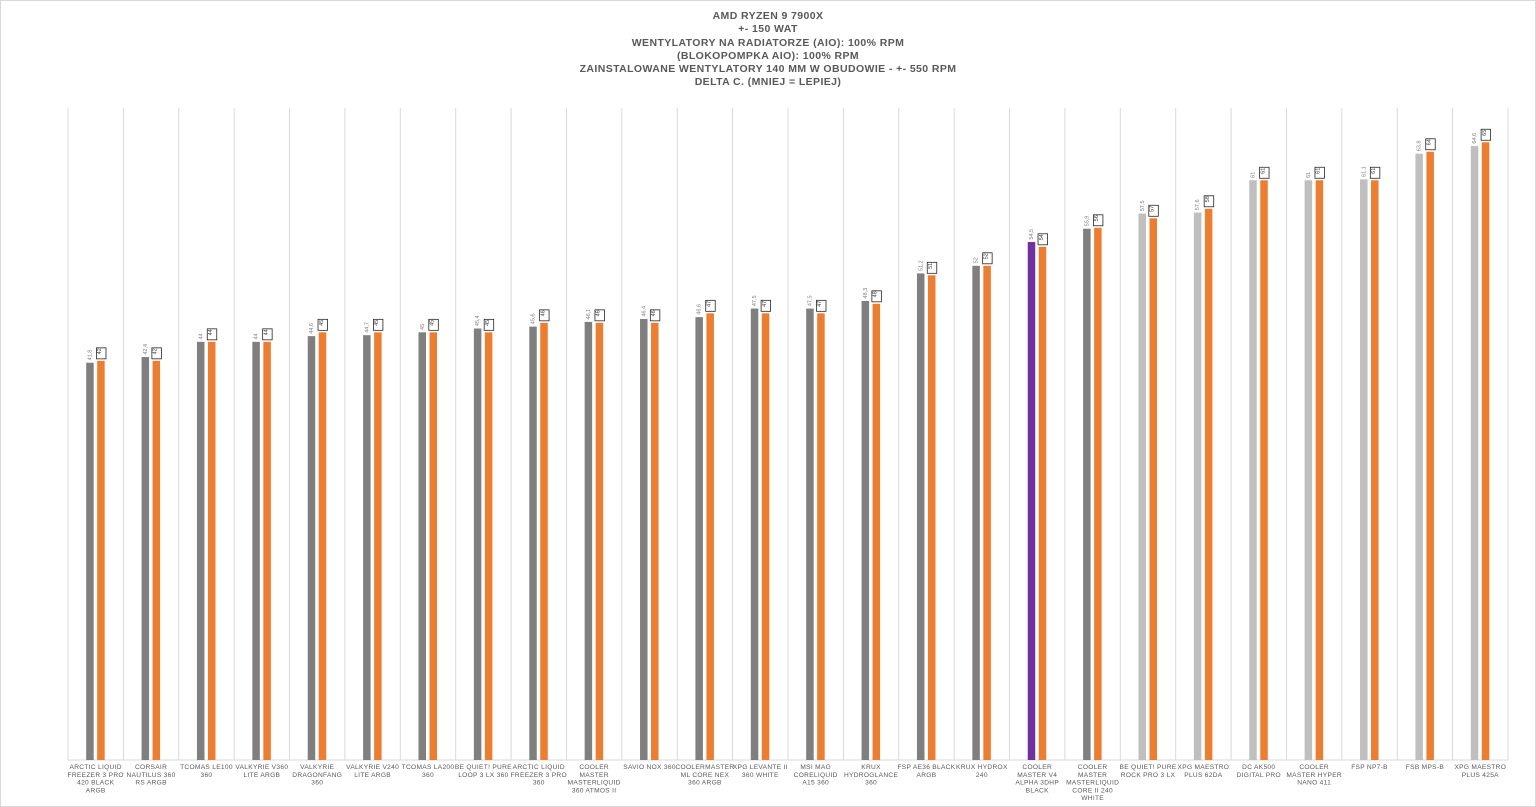  Describe the element at coordinates (816, 775) in the screenshot. I see `category-label: CORELIQUID` at that location.